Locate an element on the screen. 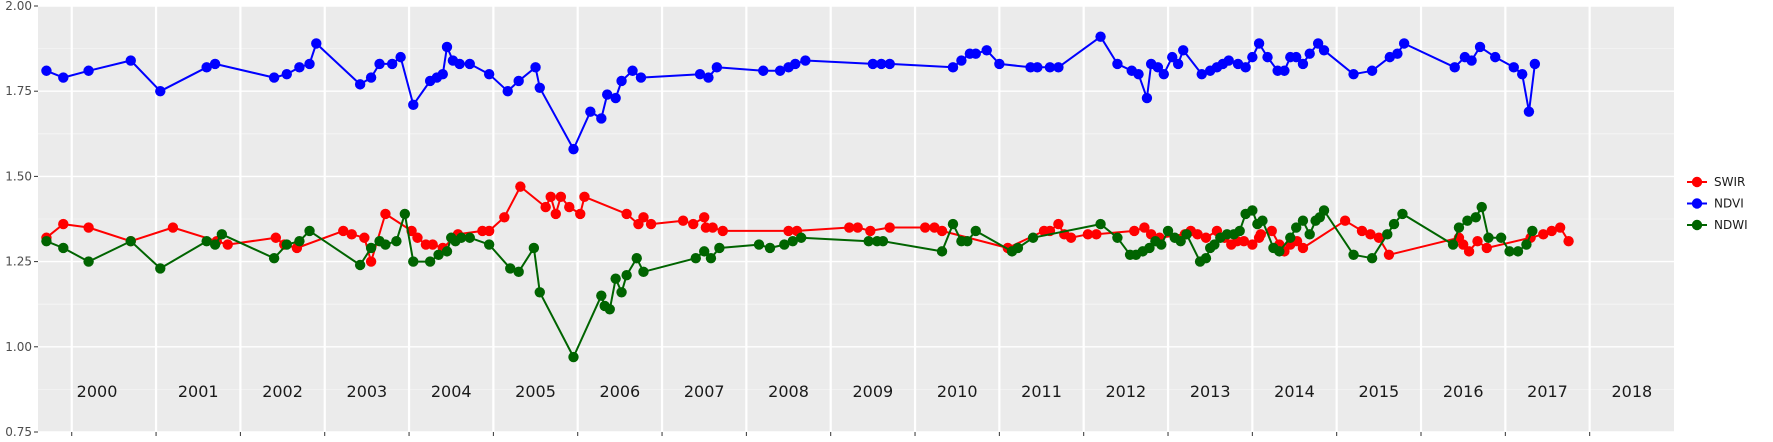 Image resolution: width=1773 pixels, height=442 pixels. legend-key-point-ndvi is located at coordinates (1697, 203).